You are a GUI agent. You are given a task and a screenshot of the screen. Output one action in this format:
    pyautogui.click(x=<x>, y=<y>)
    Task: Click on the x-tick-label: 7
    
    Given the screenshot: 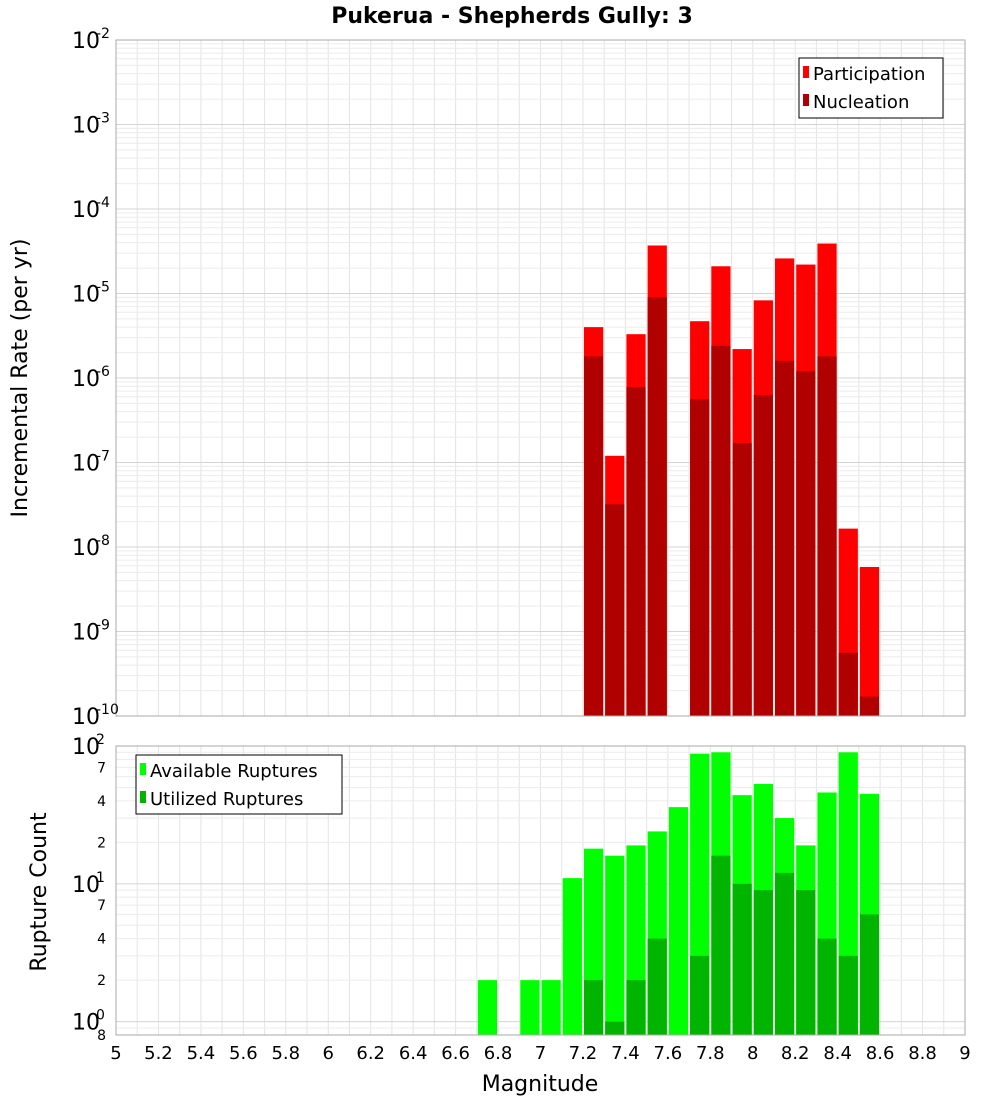 What is the action you would take?
    pyautogui.click(x=540, y=1053)
    